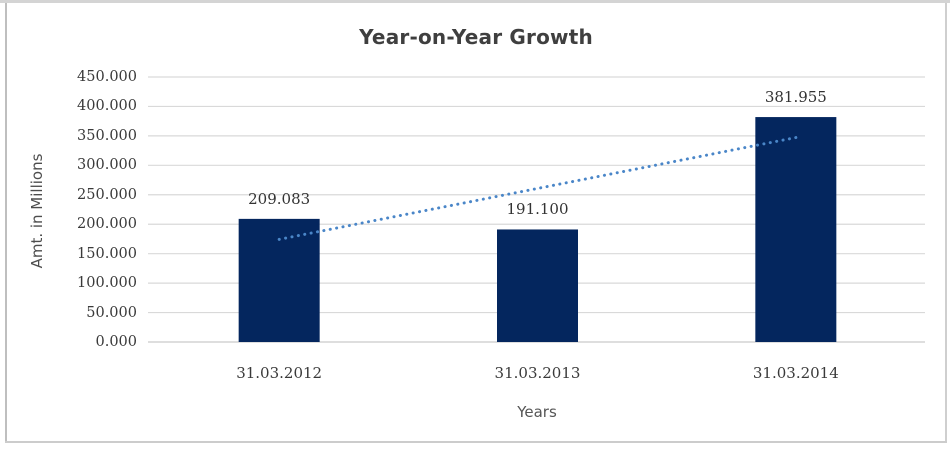 The width and height of the screenshot is (950, 450). Describe the element at coordinates (537, 285) in the screenshot. I see `bar-31.03.2013` at that location.